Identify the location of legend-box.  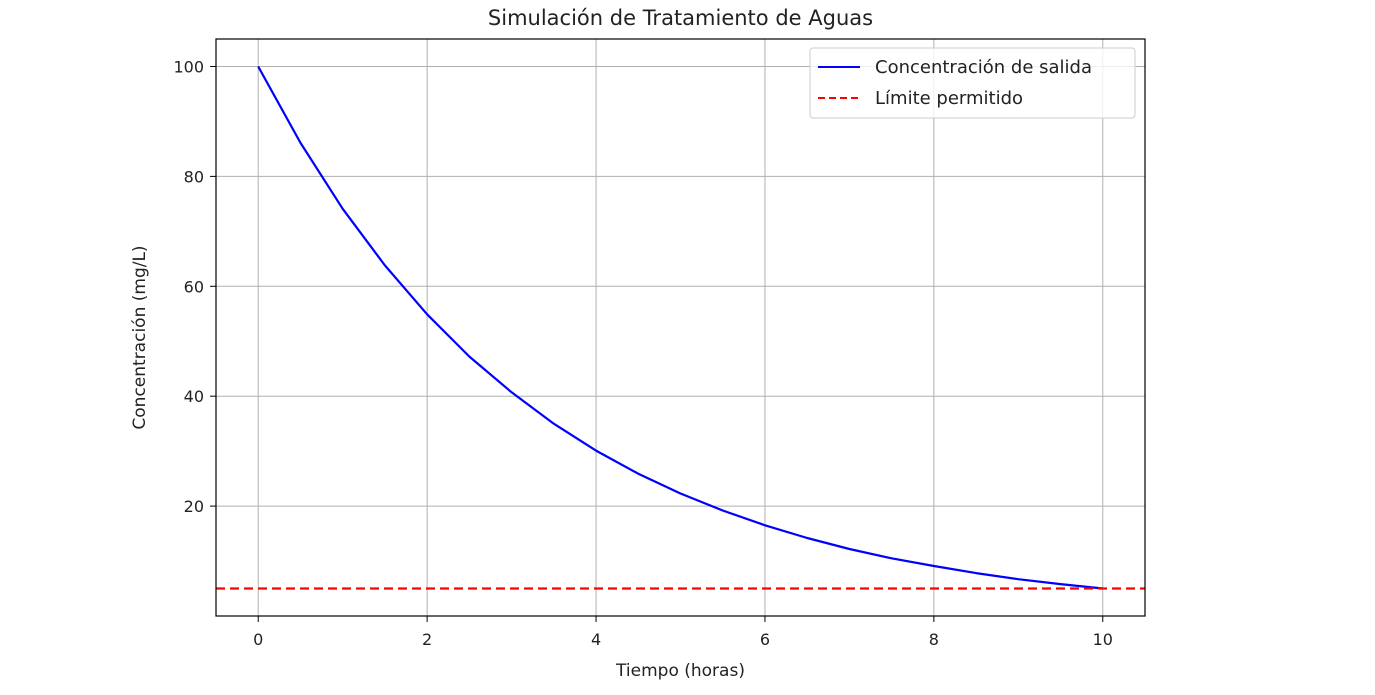
(972, 83).